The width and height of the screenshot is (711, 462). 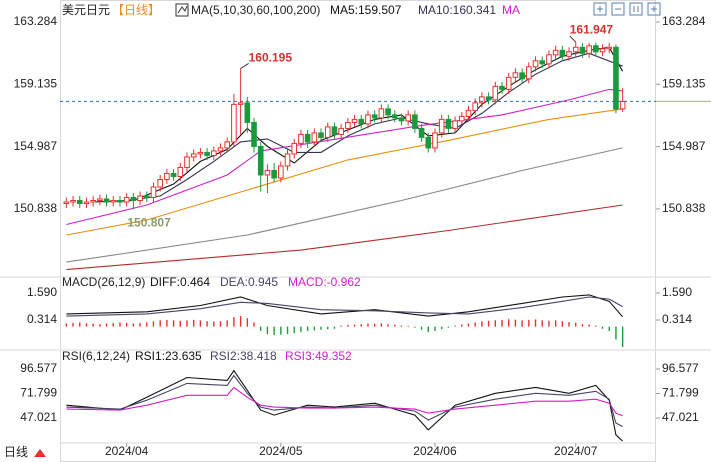 What do you see at coordinates (249, 282) in the screenshot?
I see `legend-entry: DEA:0.945` at bounding box center [249, 282].